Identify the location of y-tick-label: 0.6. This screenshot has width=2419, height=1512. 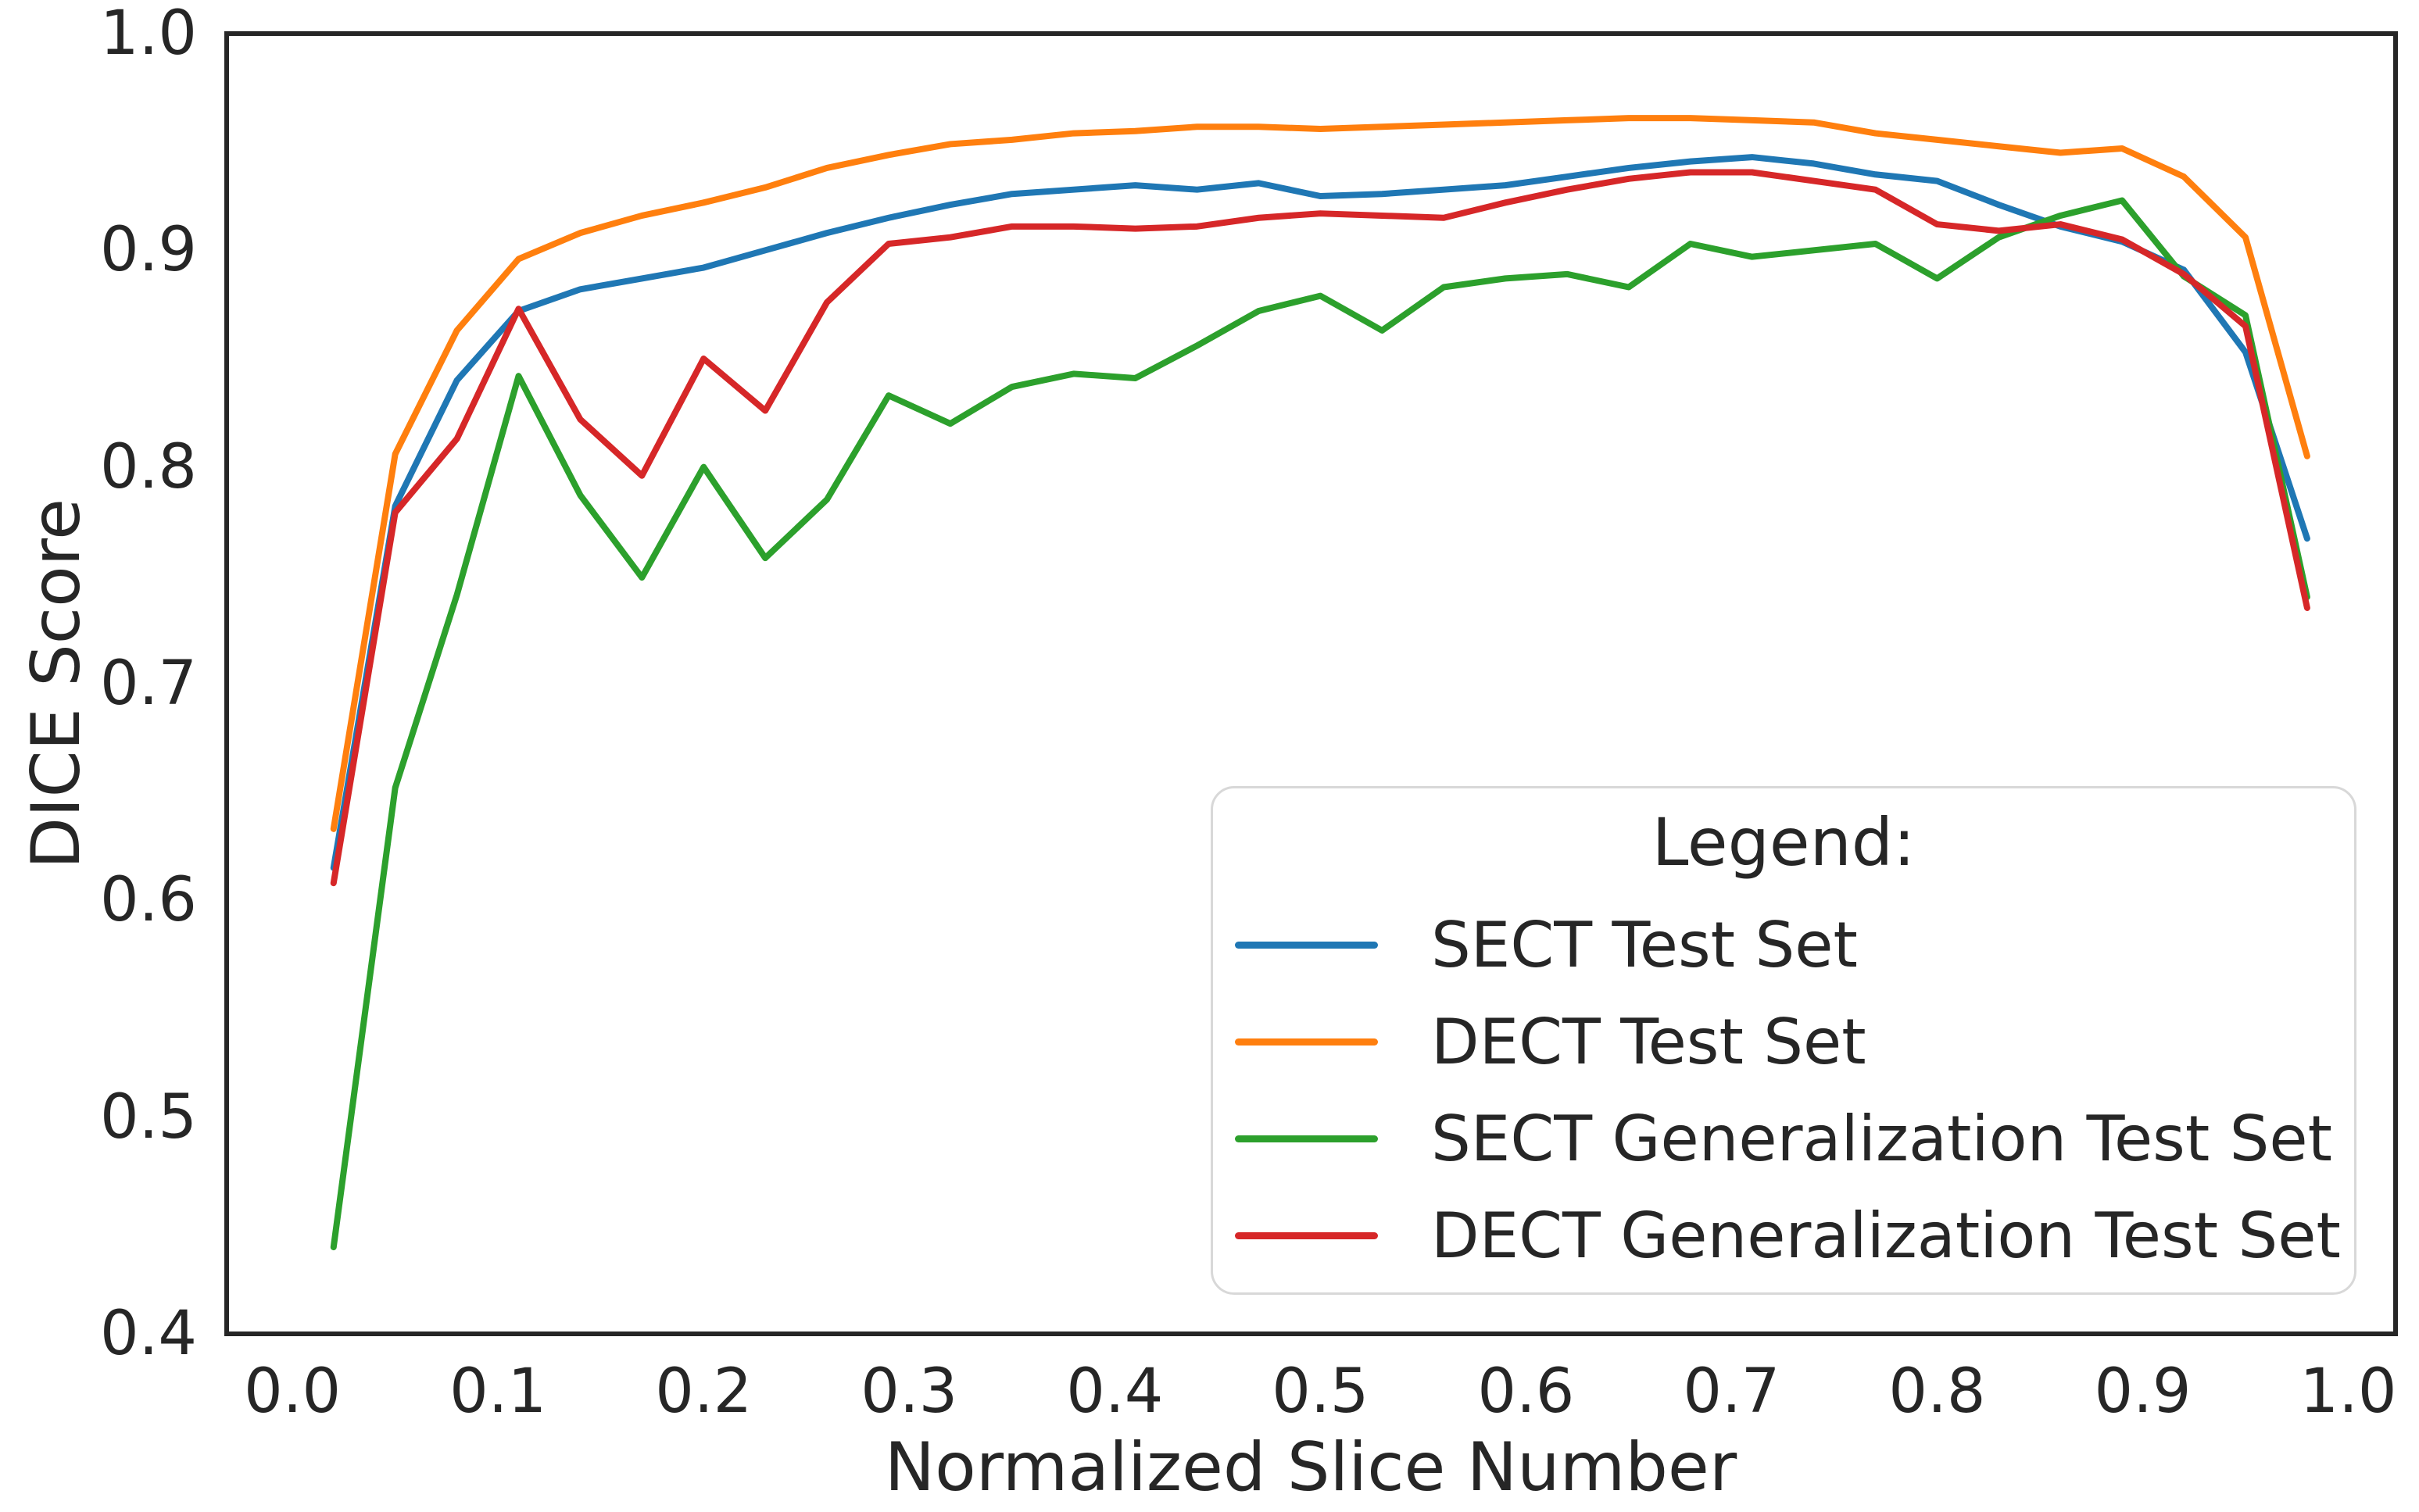
(148, 900).